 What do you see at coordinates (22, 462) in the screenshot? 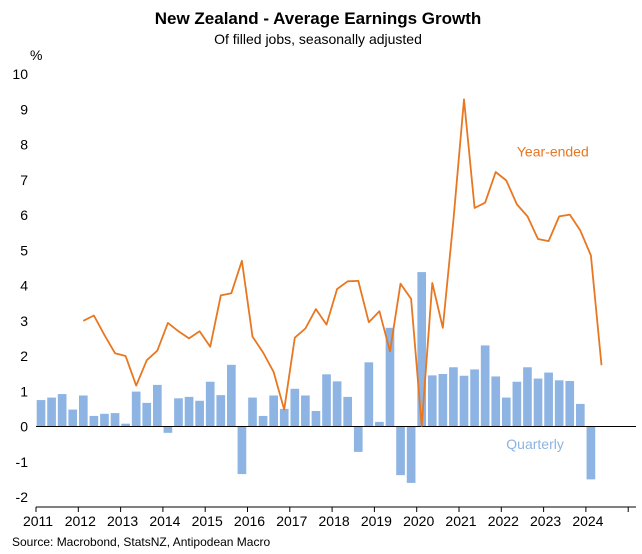
I see `y-tick-label: -1` at bounding box center [22, 462].